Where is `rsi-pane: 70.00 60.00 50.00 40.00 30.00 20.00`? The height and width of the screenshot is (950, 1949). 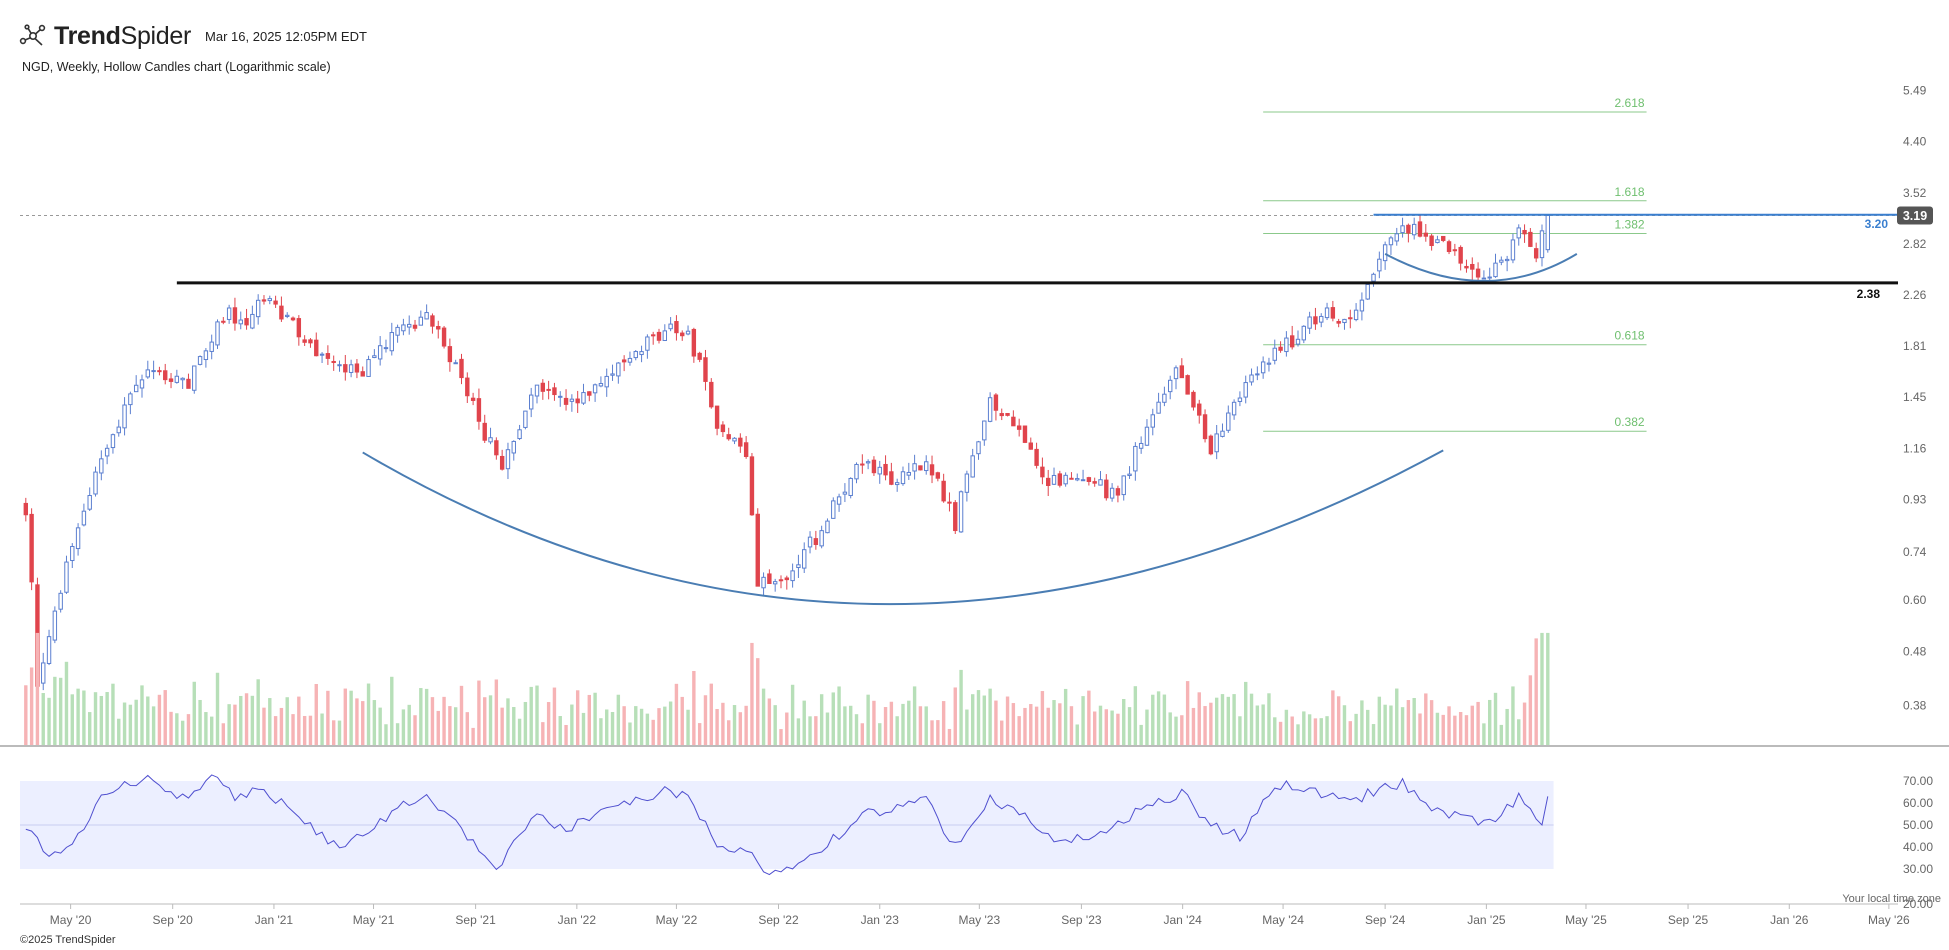 rsi-pane: 70.00 60.00 50.00 40.00 30.00 20.00 is located at coordinates (976, 842).